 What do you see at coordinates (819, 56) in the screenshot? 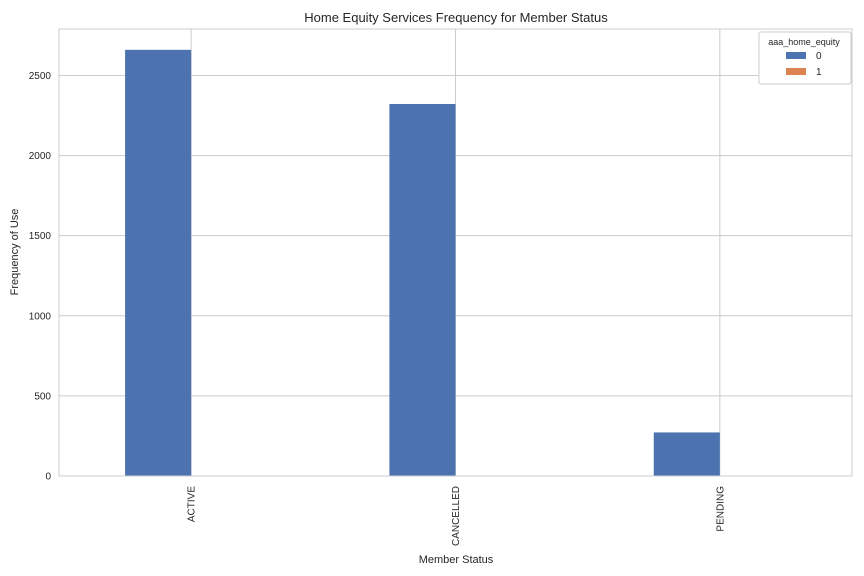
I see `legend-label-series-0: 0` at bounding box center [819, 56].